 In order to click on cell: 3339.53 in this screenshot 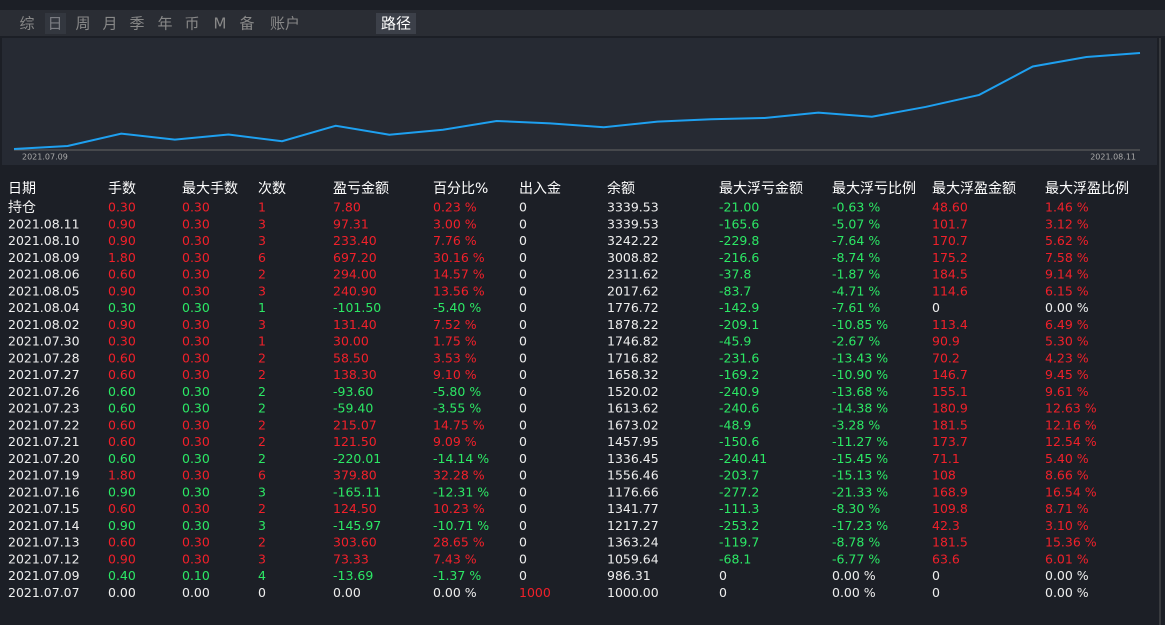, I will do `click(633, 207)`.